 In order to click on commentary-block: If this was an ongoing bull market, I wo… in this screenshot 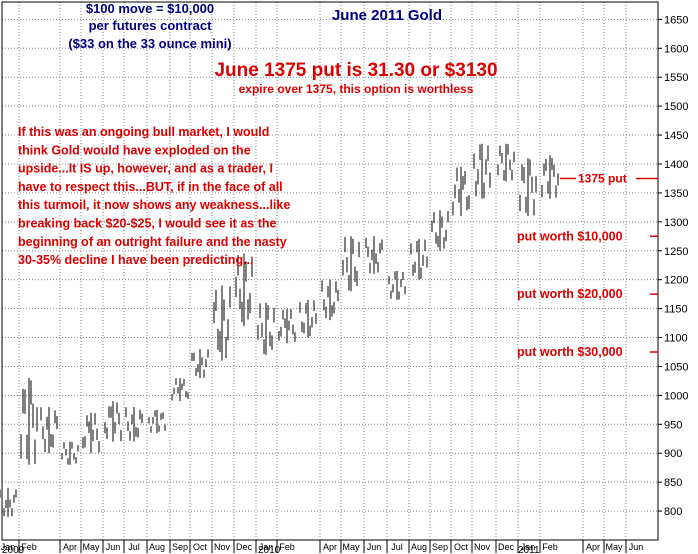, I will do `click(154, 196)`.